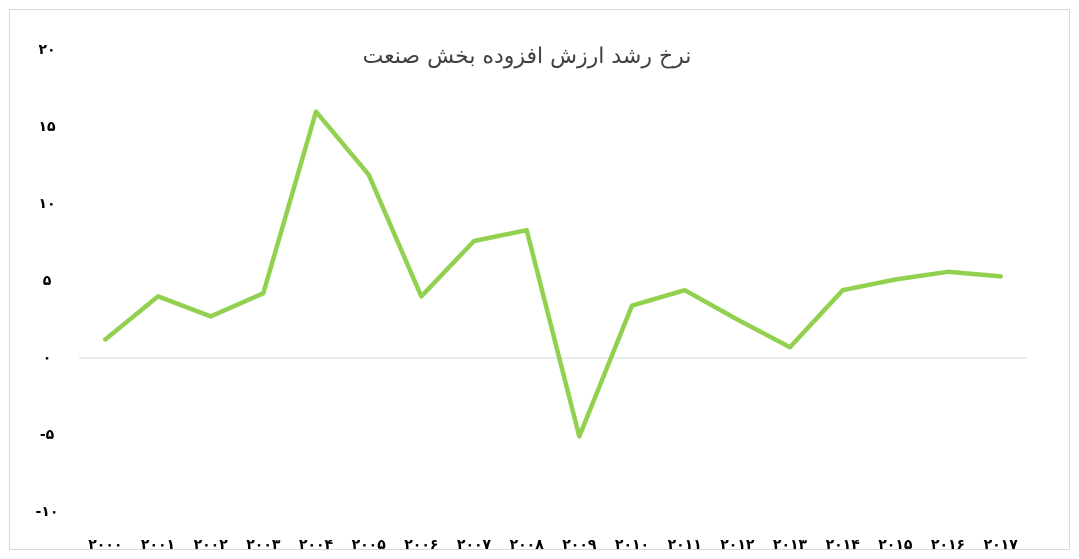 The height and width of the screenshot is (559, 1079). Describe the element at coordinates (843, 545) in the screenshot. I see `x-tick-label: ۲۰۱۴` at that location.